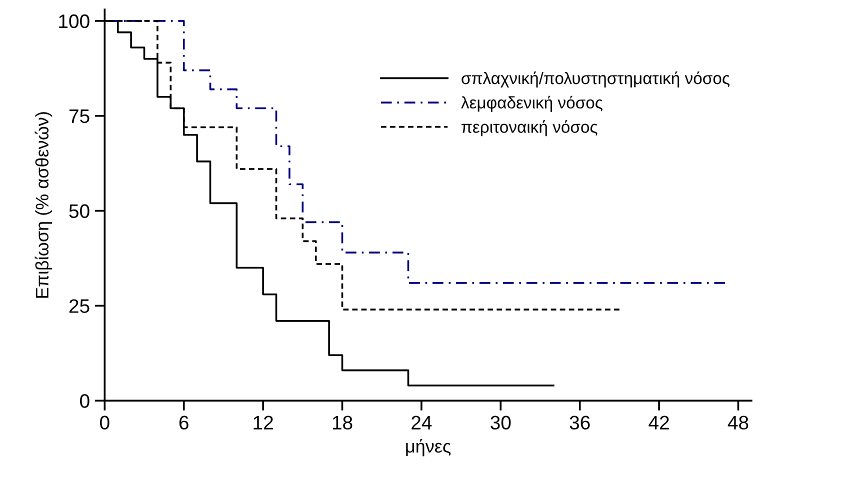 The image size is (851, 477). What do you see at coordinates (183, 423) in the screenshot?
I see `x-tick-label: 6` at bounding box center [183, 423].